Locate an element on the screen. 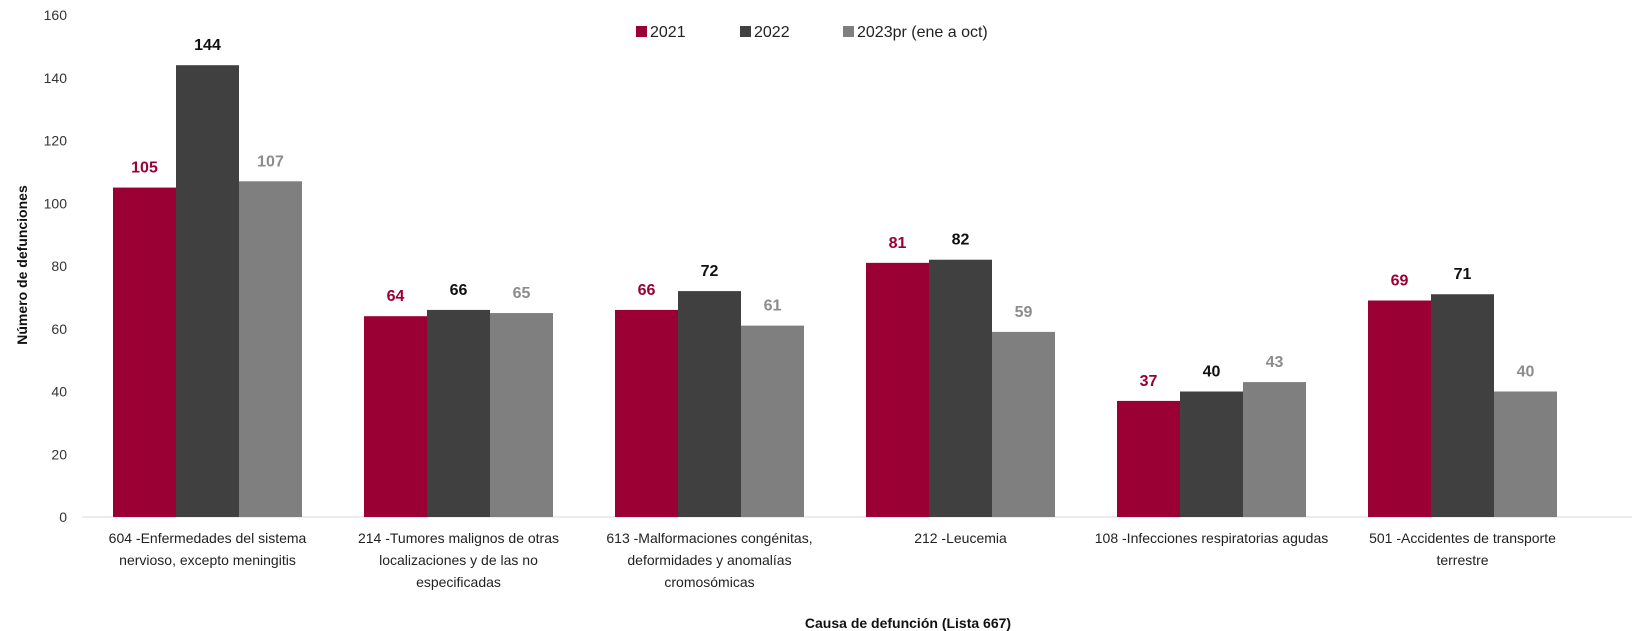 The width and height of the screenshot is (1636, 631). category-label-line: cromosómicas is located at coordinates (709, 582).